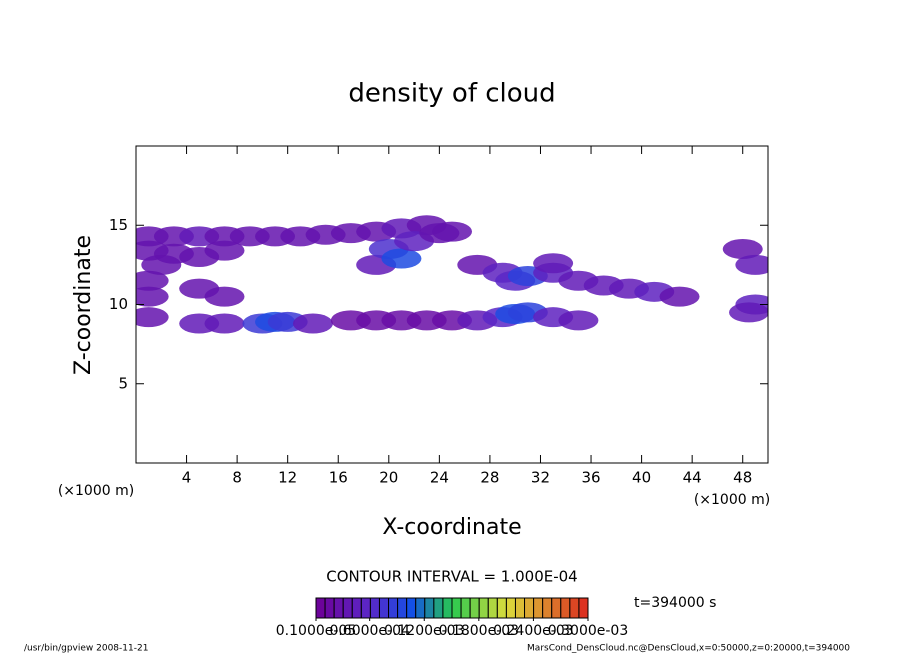 Image resolution: width=904 pixels, height=654 pixels. Describe the element at coordinates (424, 631) in the screenshot. I see `colorbar-label: 0.1200e-03` at that location.